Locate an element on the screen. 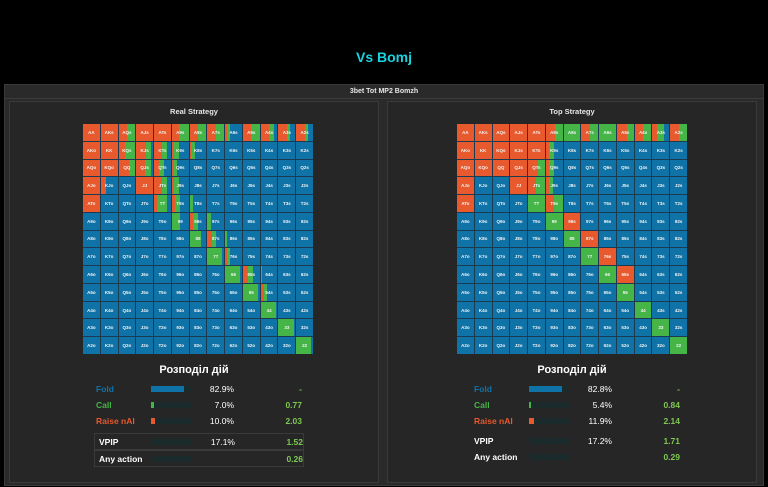 This screenshot has height=487, width=768. hand-cell-QJs: QJs is located at coordinates (519, 168).